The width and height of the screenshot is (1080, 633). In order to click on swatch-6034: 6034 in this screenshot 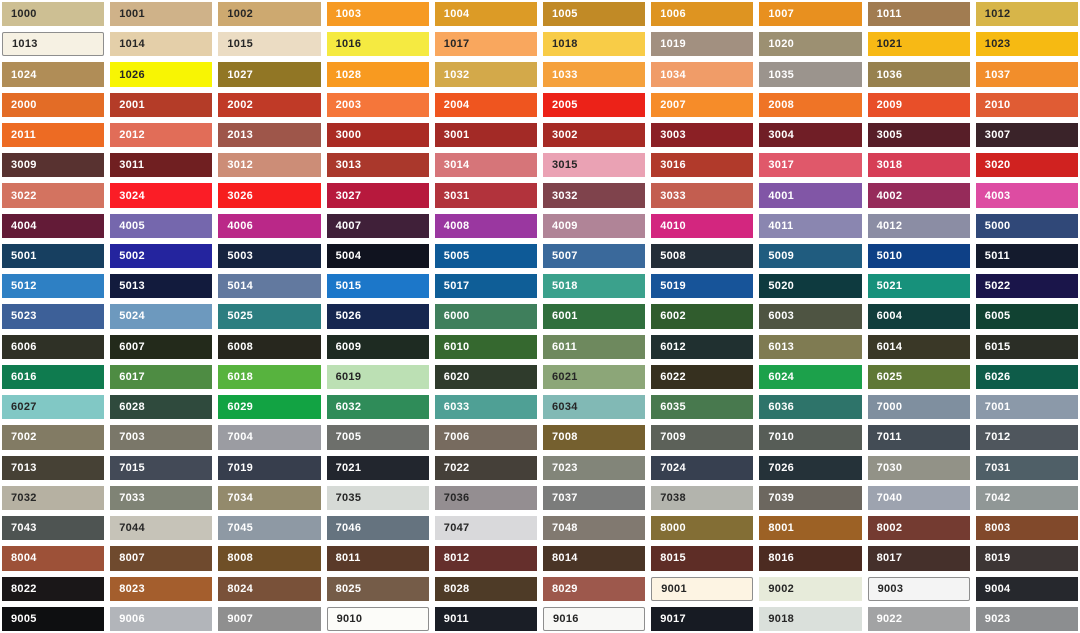, I will do `click(594, 407)`.